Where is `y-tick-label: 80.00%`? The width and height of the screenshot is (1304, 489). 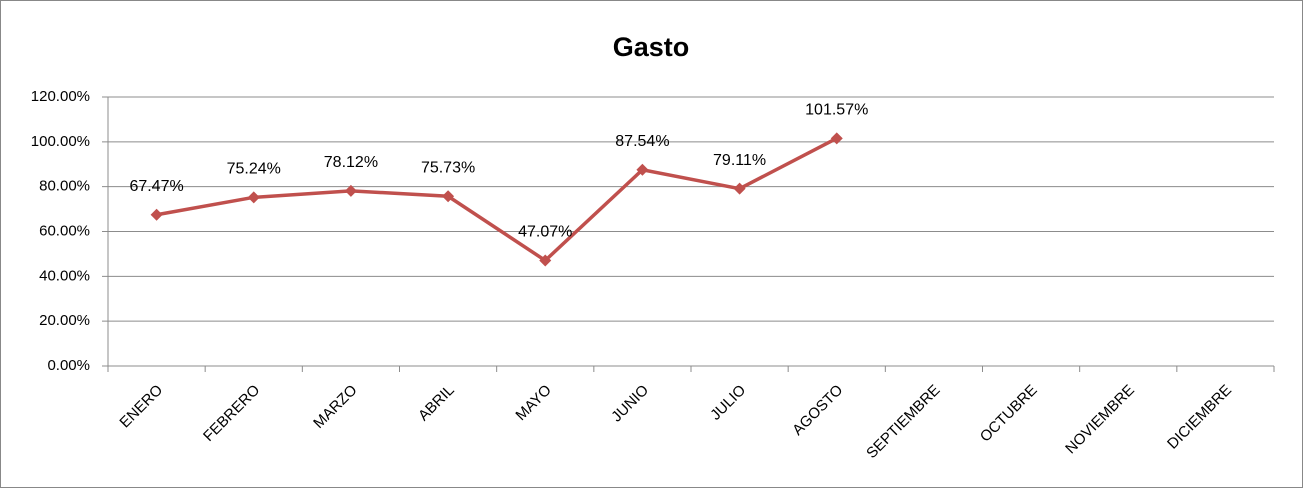
y-tick-label: 80.00% is located at coordinates (64, 186).